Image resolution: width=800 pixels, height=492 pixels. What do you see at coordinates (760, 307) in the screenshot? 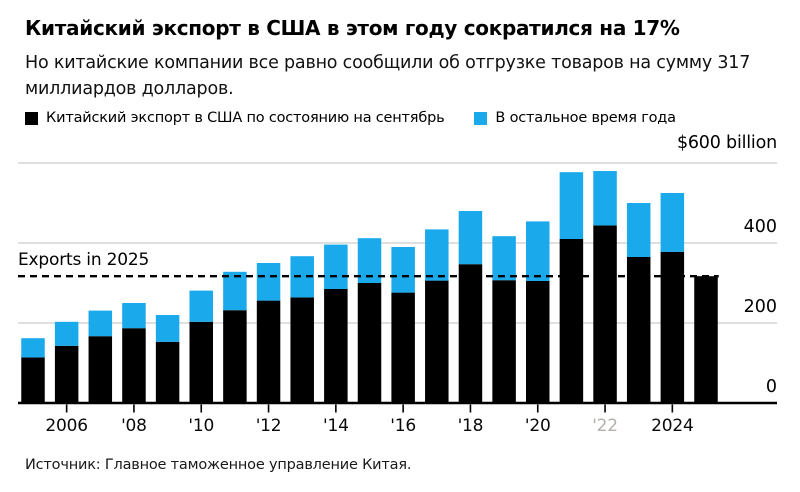
I see `y-tick-label-200: 200` at bounding box center [760, 307].